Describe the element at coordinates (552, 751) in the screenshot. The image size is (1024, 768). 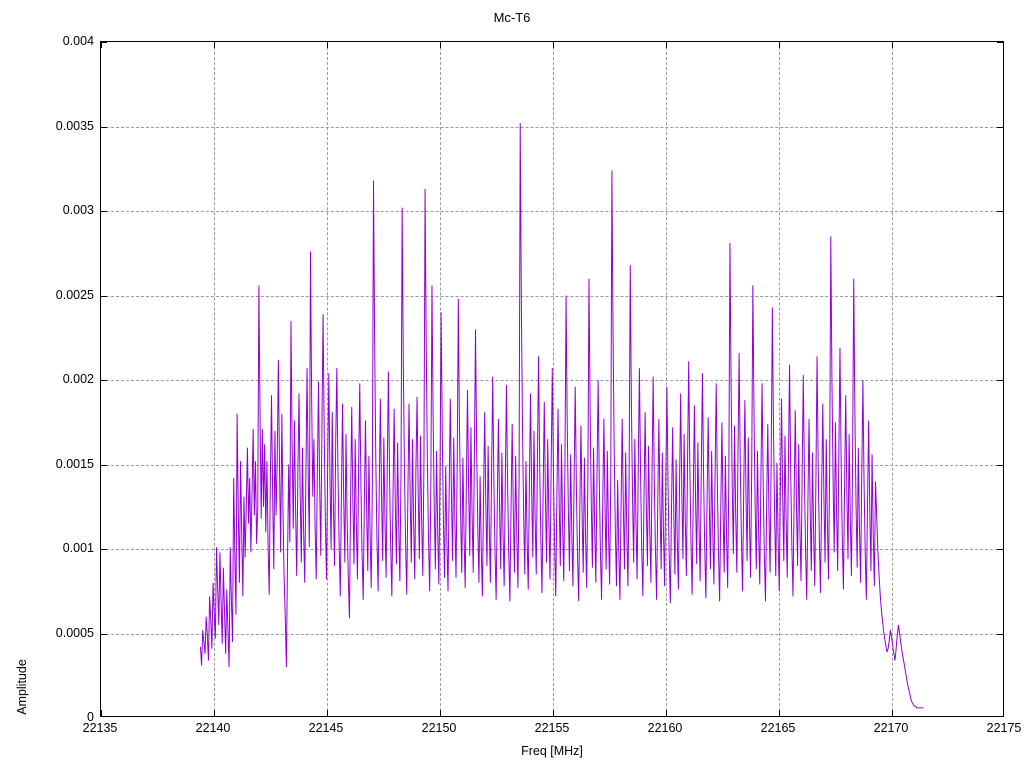
I see `x-axis-title: Freq [MHz]` at that location.